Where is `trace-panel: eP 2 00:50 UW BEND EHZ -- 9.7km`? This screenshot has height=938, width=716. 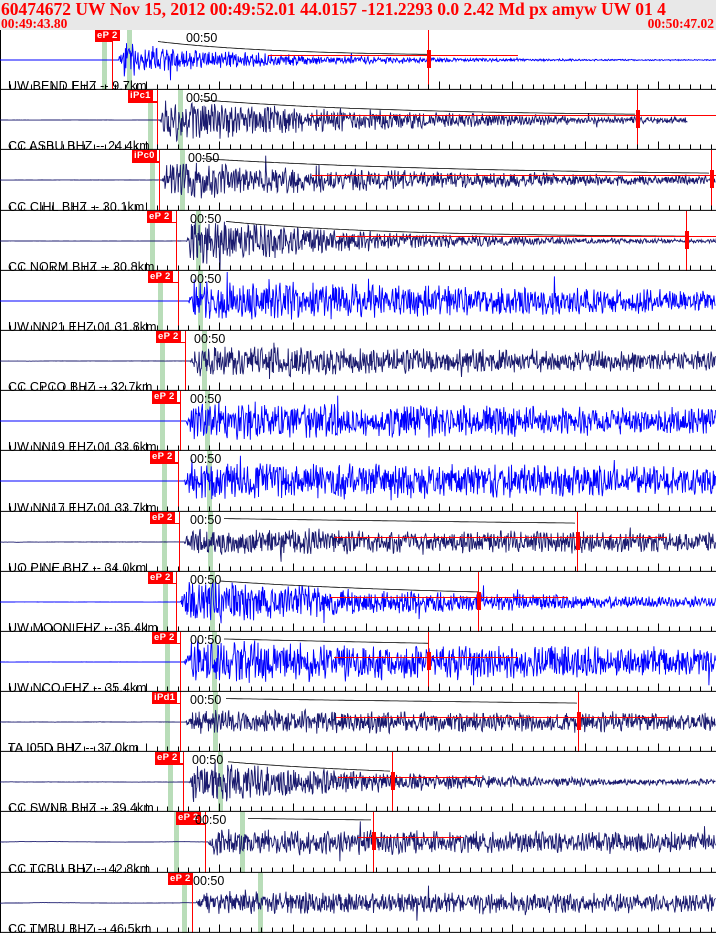
trace-panel: eP 2 00:50 UW BEND EHZ -- 9.7km is located at coordinates (358, 60).